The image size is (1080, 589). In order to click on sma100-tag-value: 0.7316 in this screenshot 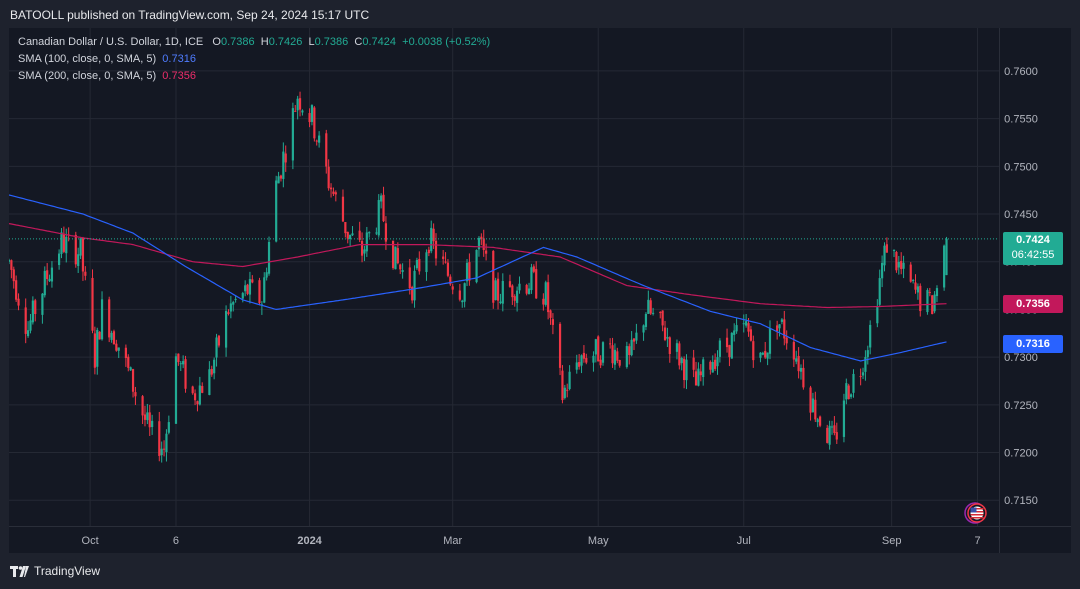, I will do `click(1033, 344)`.